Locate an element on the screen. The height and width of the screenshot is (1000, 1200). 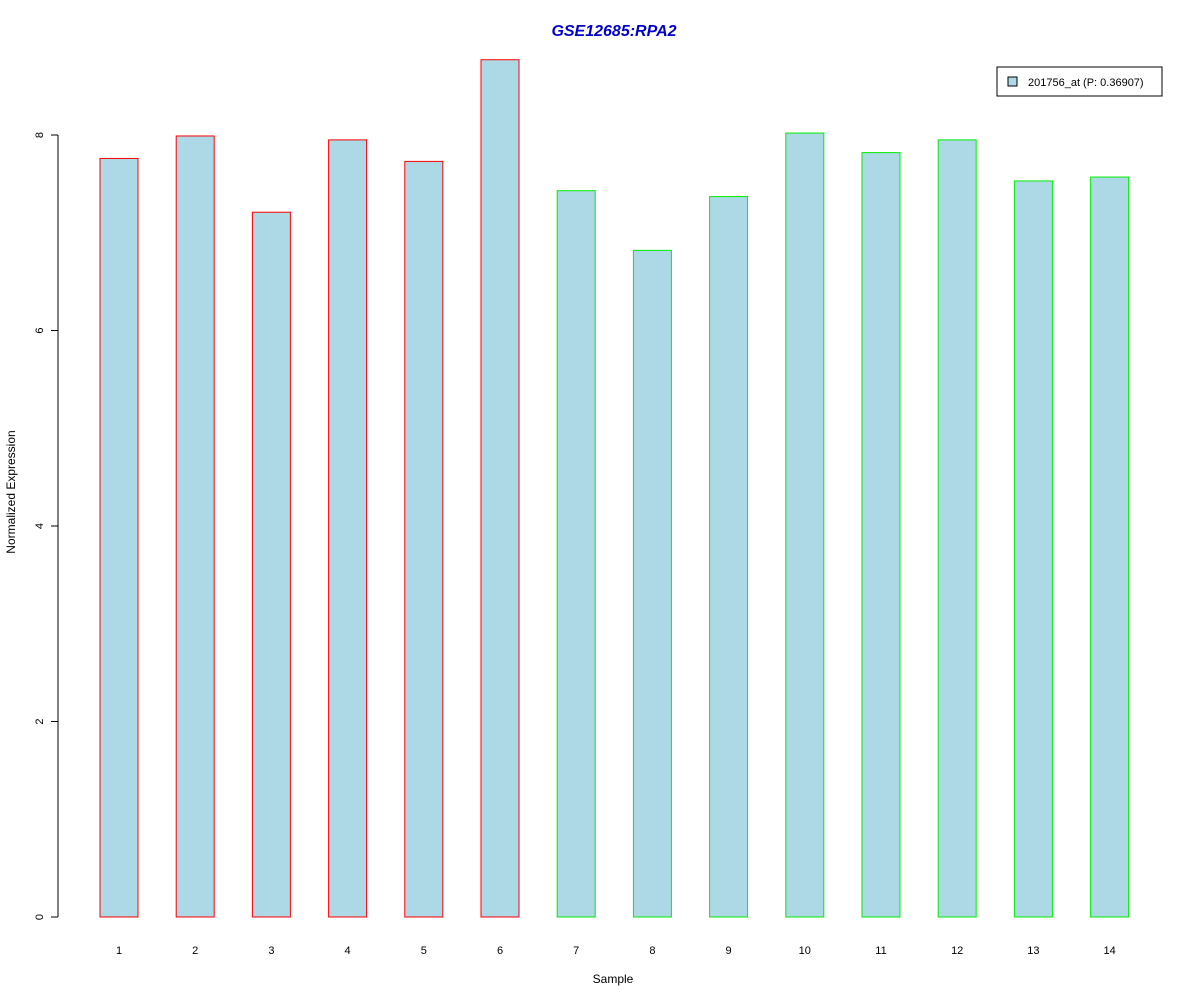
x-axis-label: Sample is located at coordinates (613, 979).